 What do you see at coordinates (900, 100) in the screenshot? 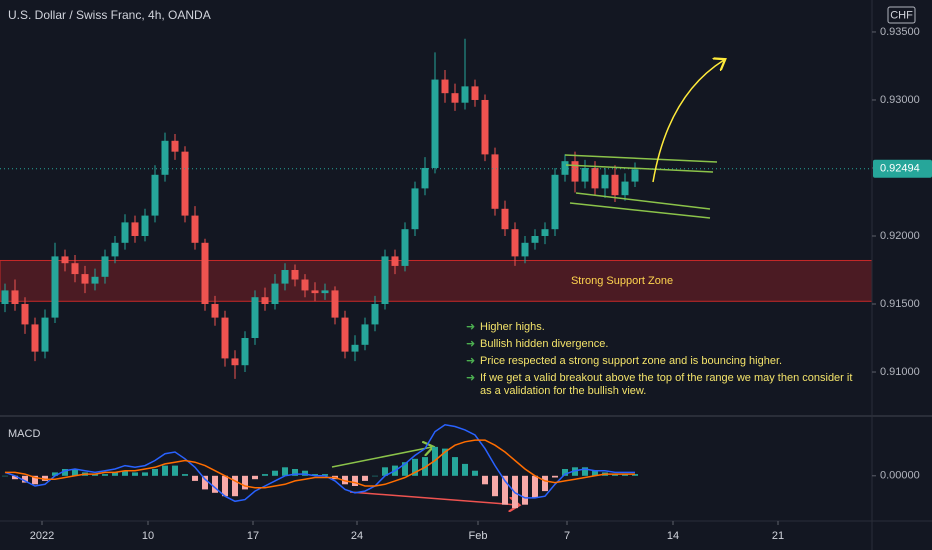
I see `y-tick-label: 0.93000` at bounding box center [900, 100].